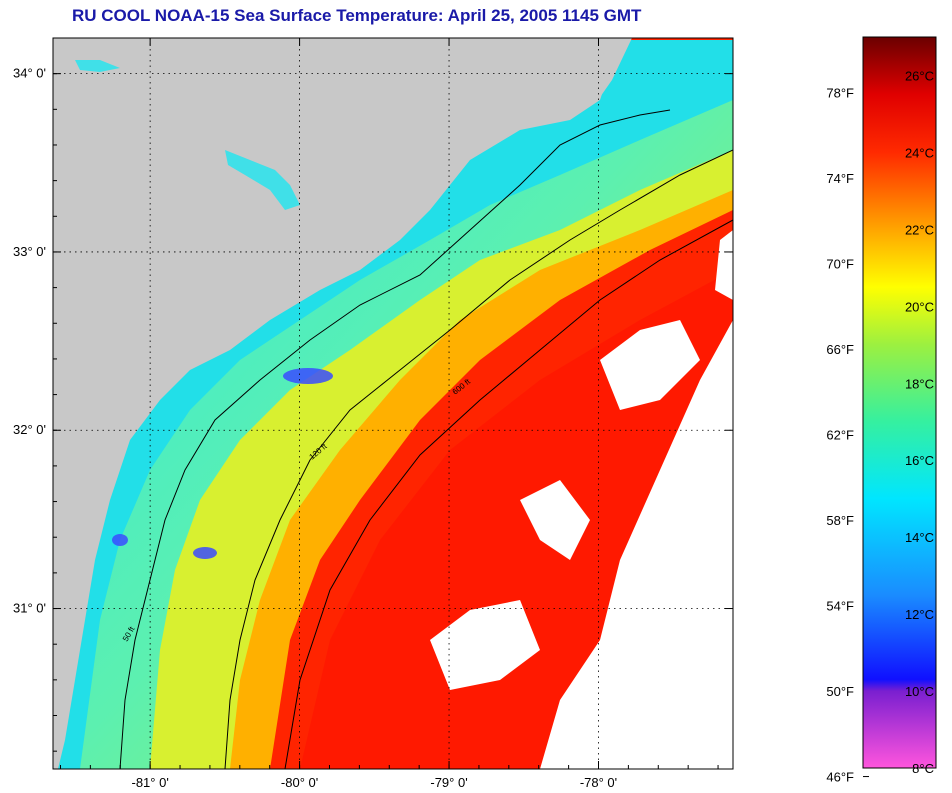 Image resolution: width=952 pixels, height=793 pixels. I want to click on colorbar-label-f: 66°F, so click(840, 349).